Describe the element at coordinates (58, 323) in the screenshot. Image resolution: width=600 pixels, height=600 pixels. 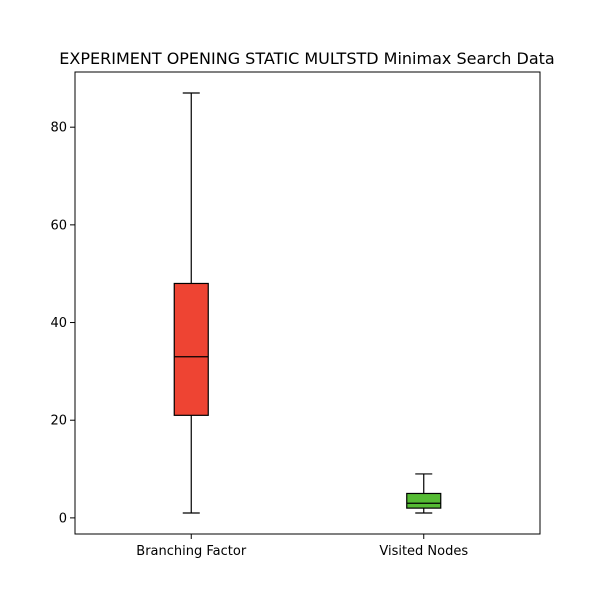
I see `y-tick-label: 40` at that location.